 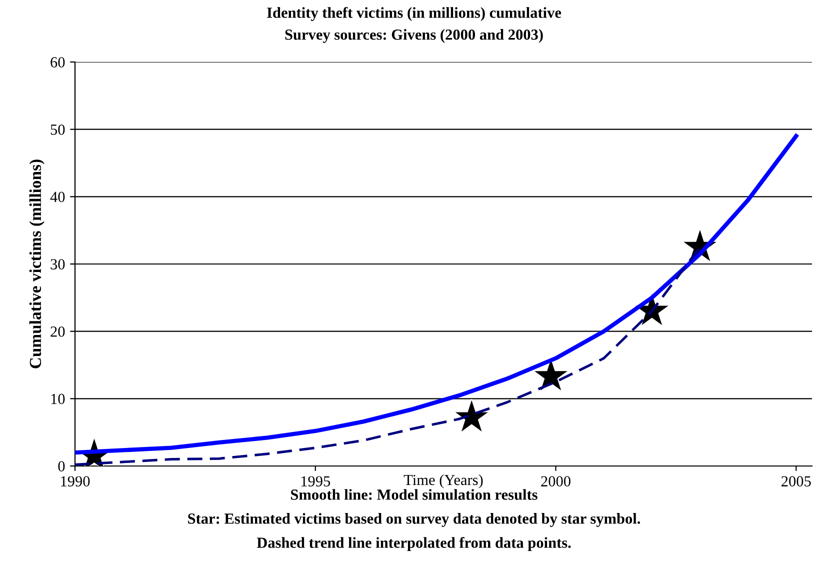 What do you see at coordinates (57, 129) in the screenshot?
I see `y-tick-label: 50` at bounding box center [57, 129].